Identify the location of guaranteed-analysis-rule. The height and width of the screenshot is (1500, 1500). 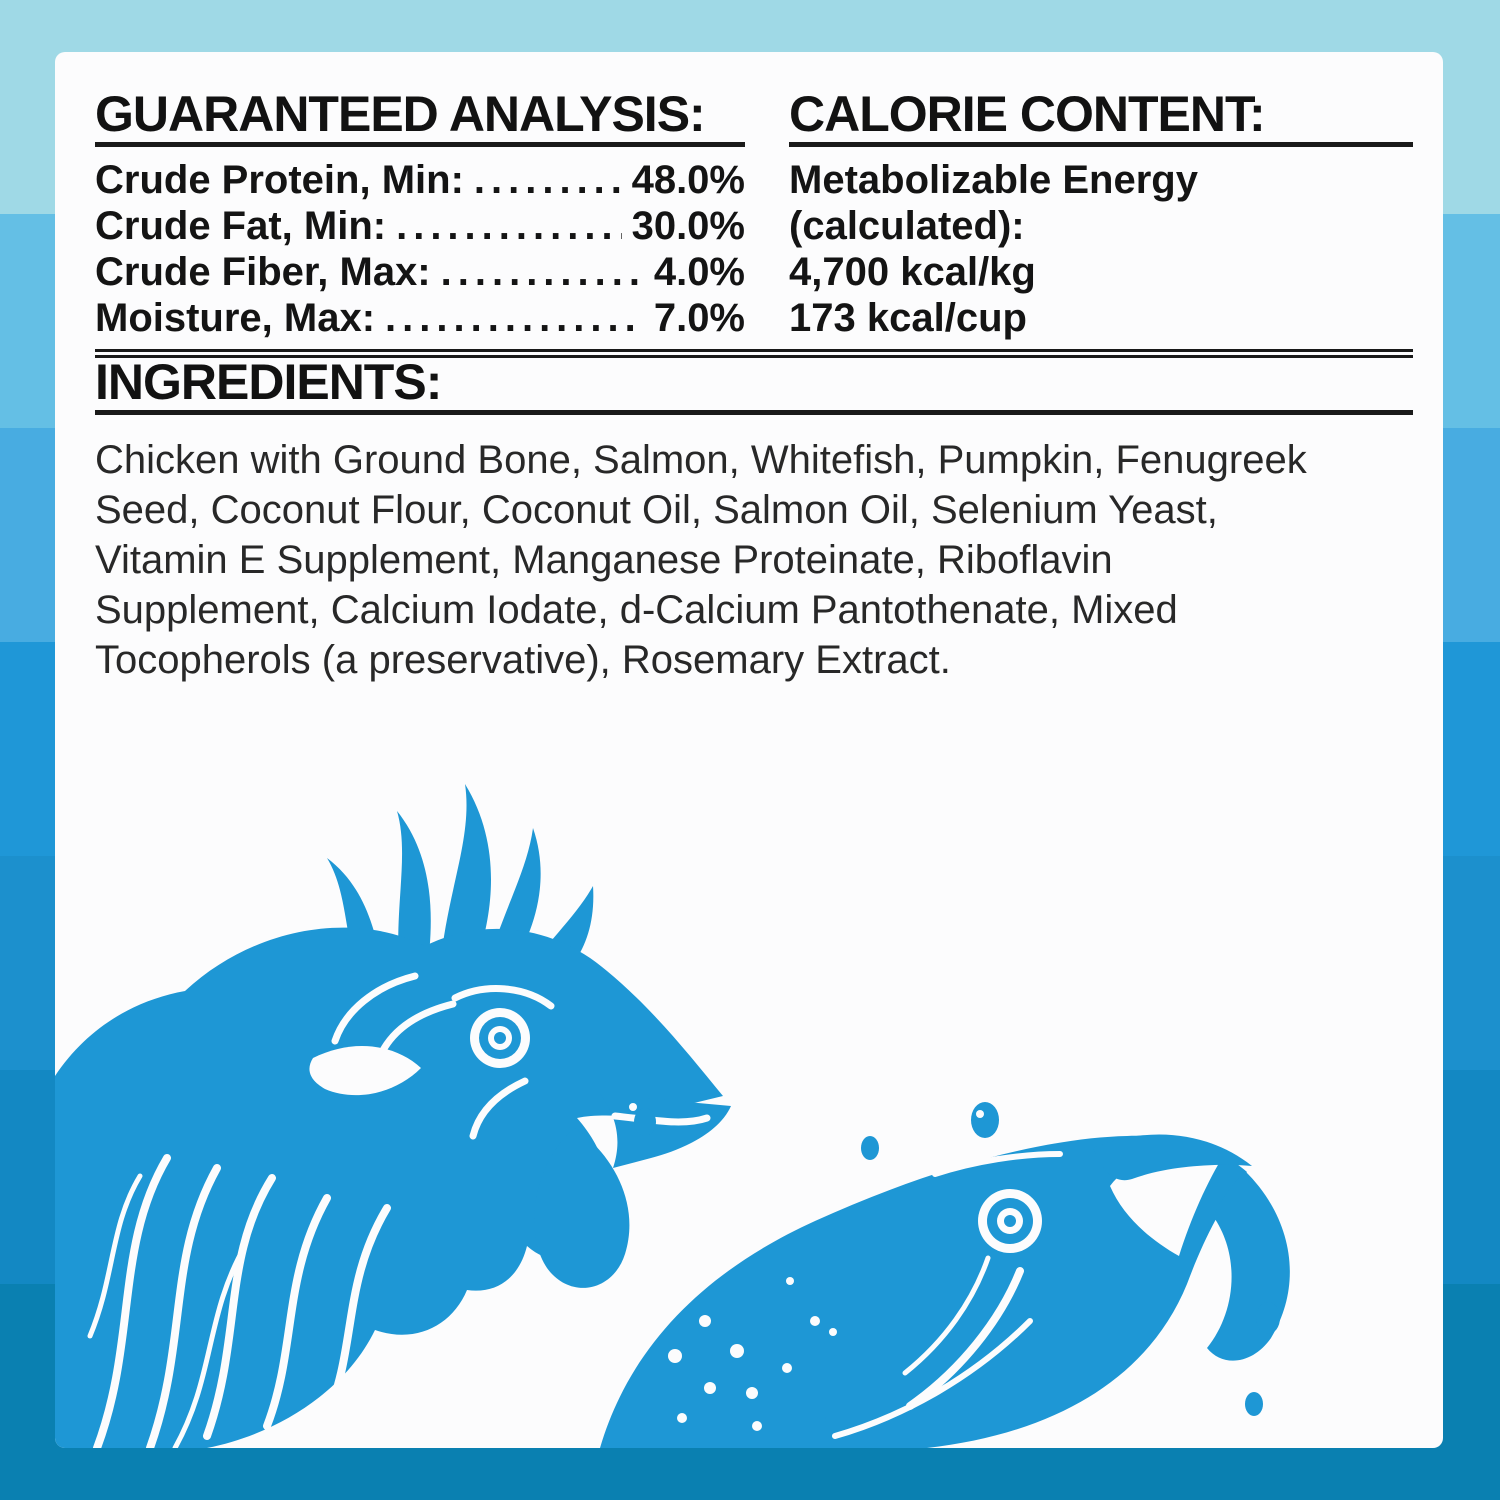
(420, 144).